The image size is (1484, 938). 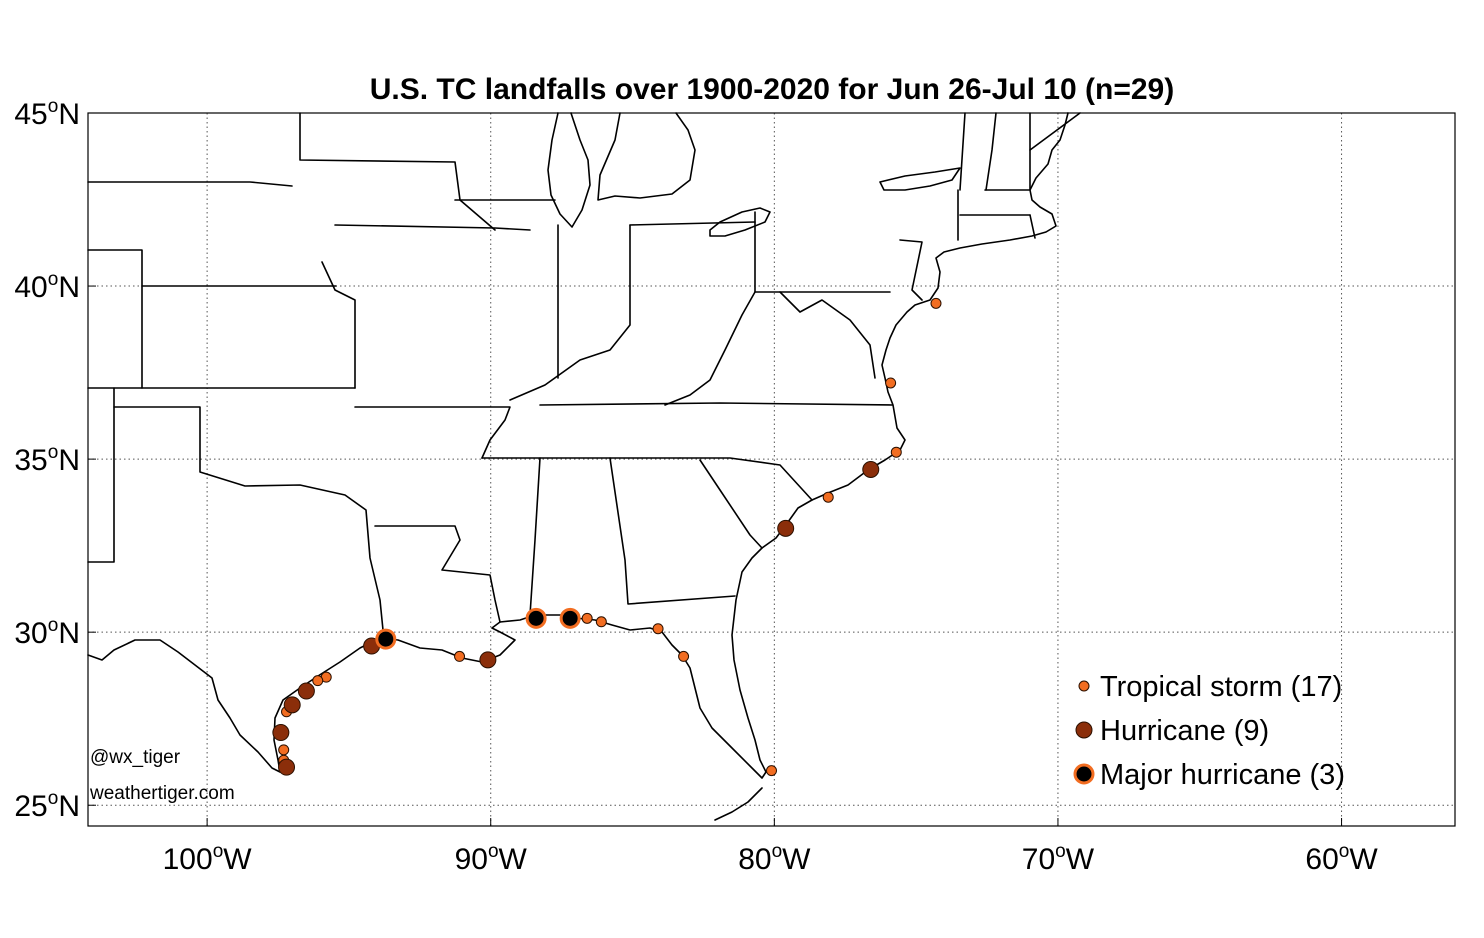 I want to click on latitude-ticks: 45oN 40oN 35oN 30oN 25oN, so click(x=55, y=459).